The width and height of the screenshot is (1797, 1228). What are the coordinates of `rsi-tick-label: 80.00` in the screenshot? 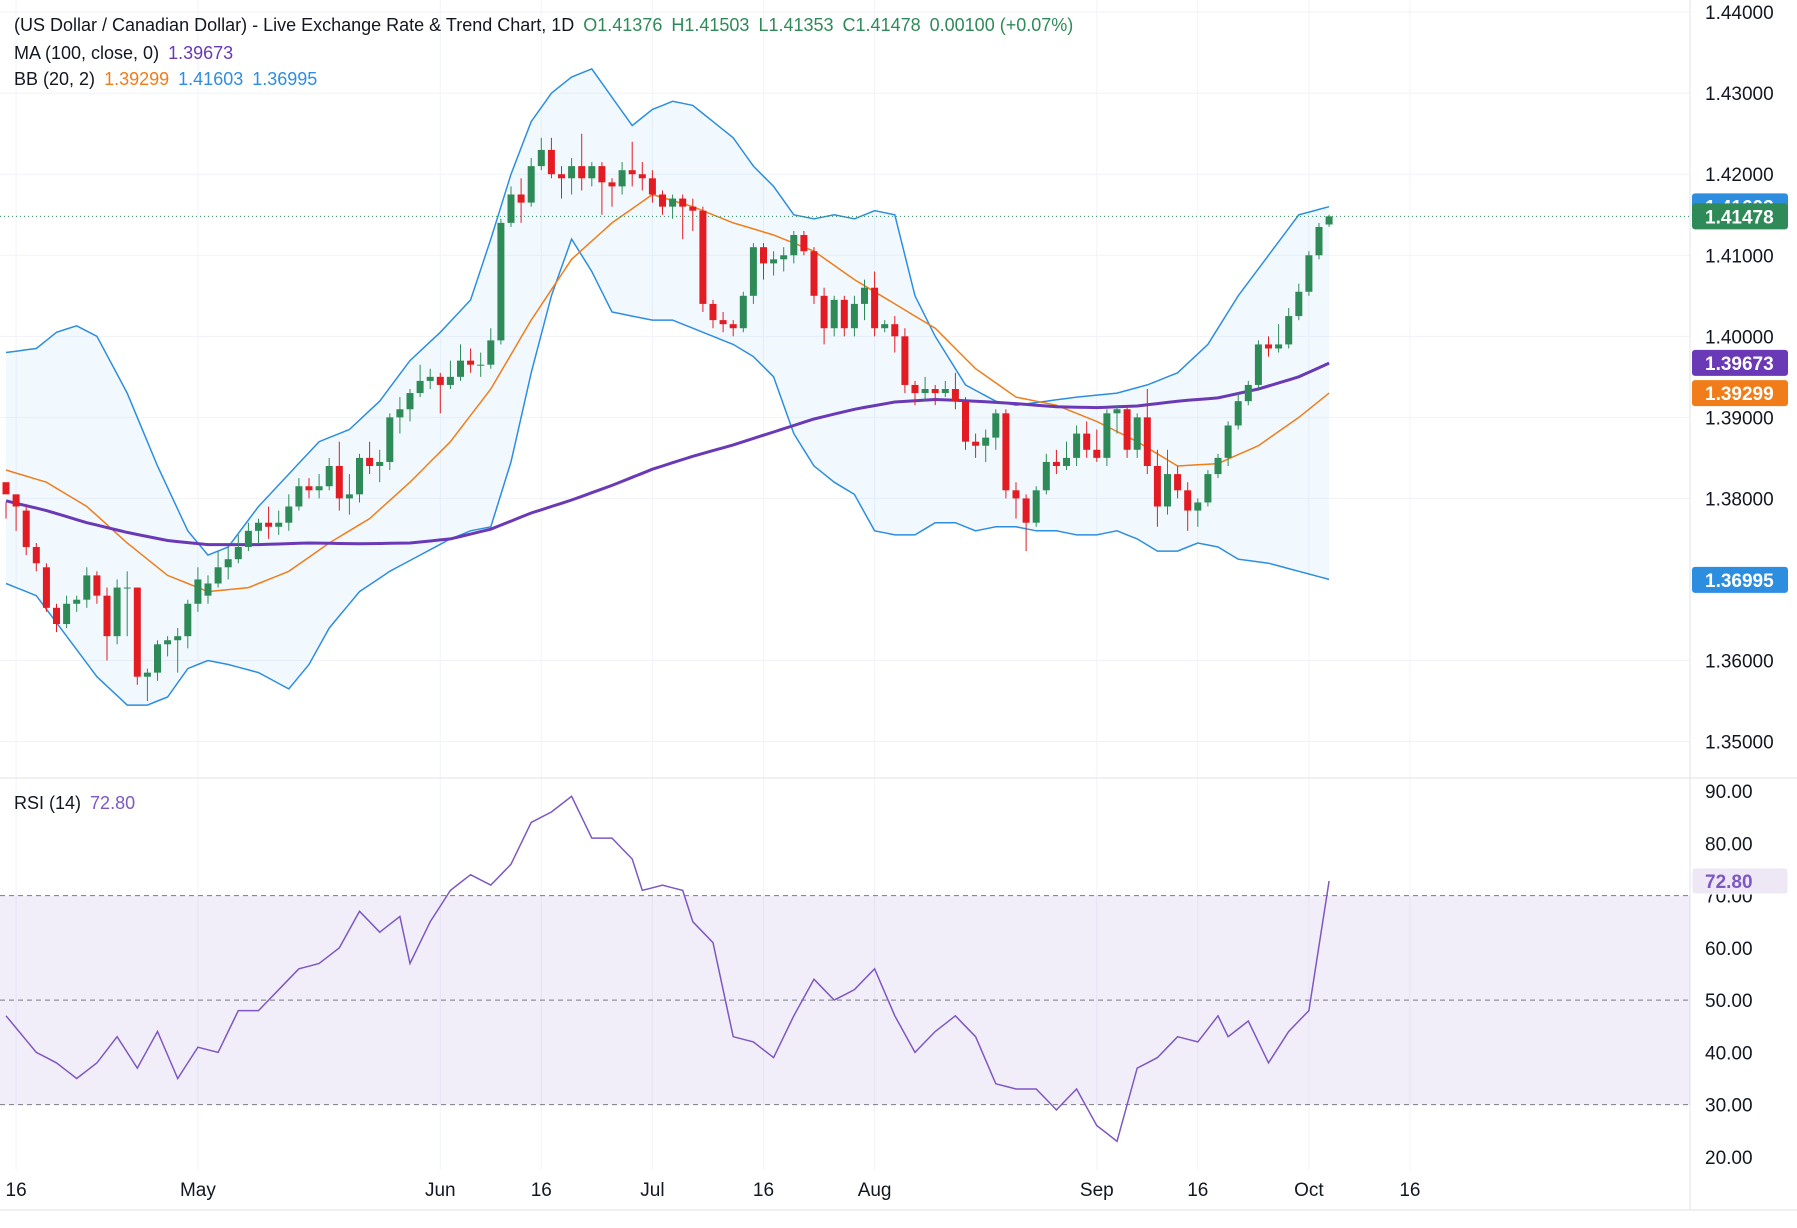 It's located at (1729, 844).